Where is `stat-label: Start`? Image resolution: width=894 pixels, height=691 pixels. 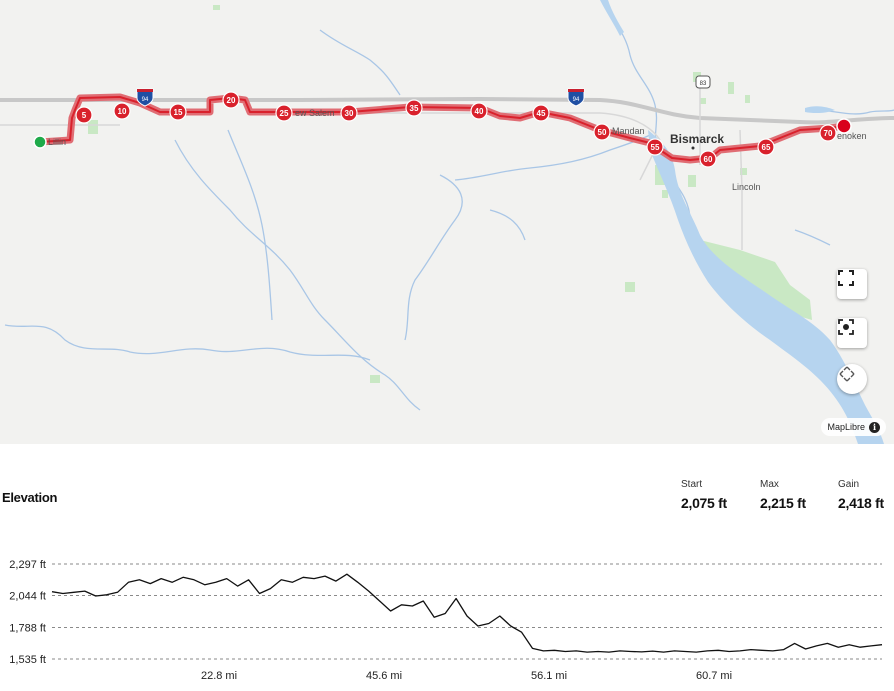 stat-label: Start is located at coordinates (692, 484).